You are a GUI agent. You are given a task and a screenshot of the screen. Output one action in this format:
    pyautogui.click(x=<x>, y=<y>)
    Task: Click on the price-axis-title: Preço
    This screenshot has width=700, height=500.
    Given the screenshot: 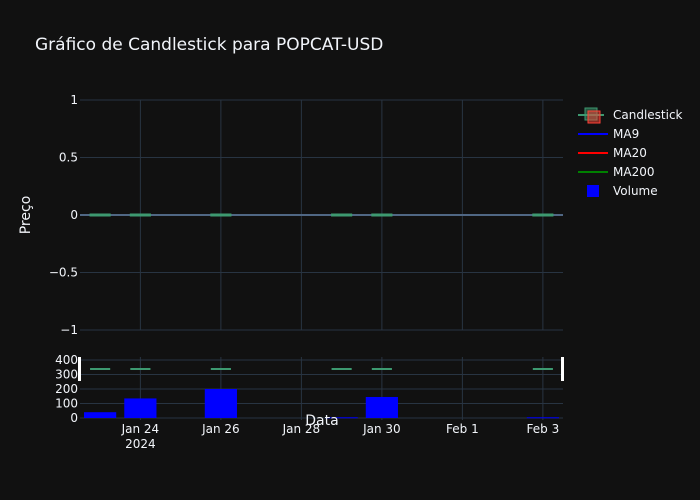 What is the action you would take?
    pyautogui.click(x=26, y=215)
    